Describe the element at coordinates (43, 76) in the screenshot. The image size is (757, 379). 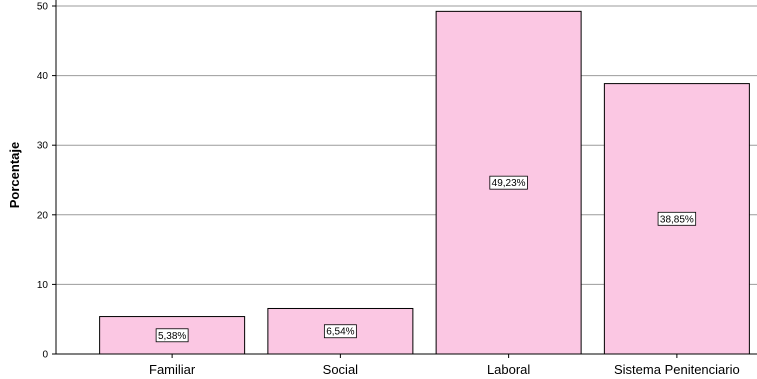
I see `y-tick-label: 40` at that location.